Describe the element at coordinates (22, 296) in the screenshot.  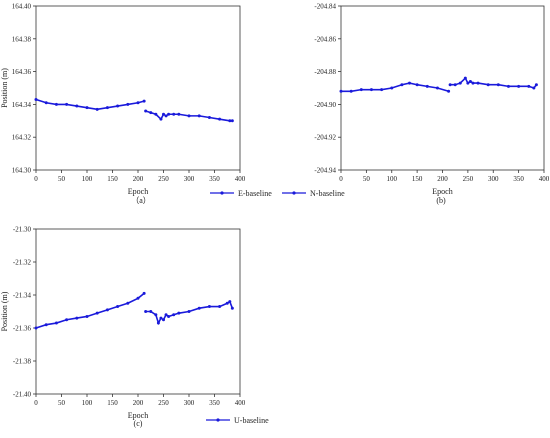
I see `y-tick-label: -21.34` at that location.